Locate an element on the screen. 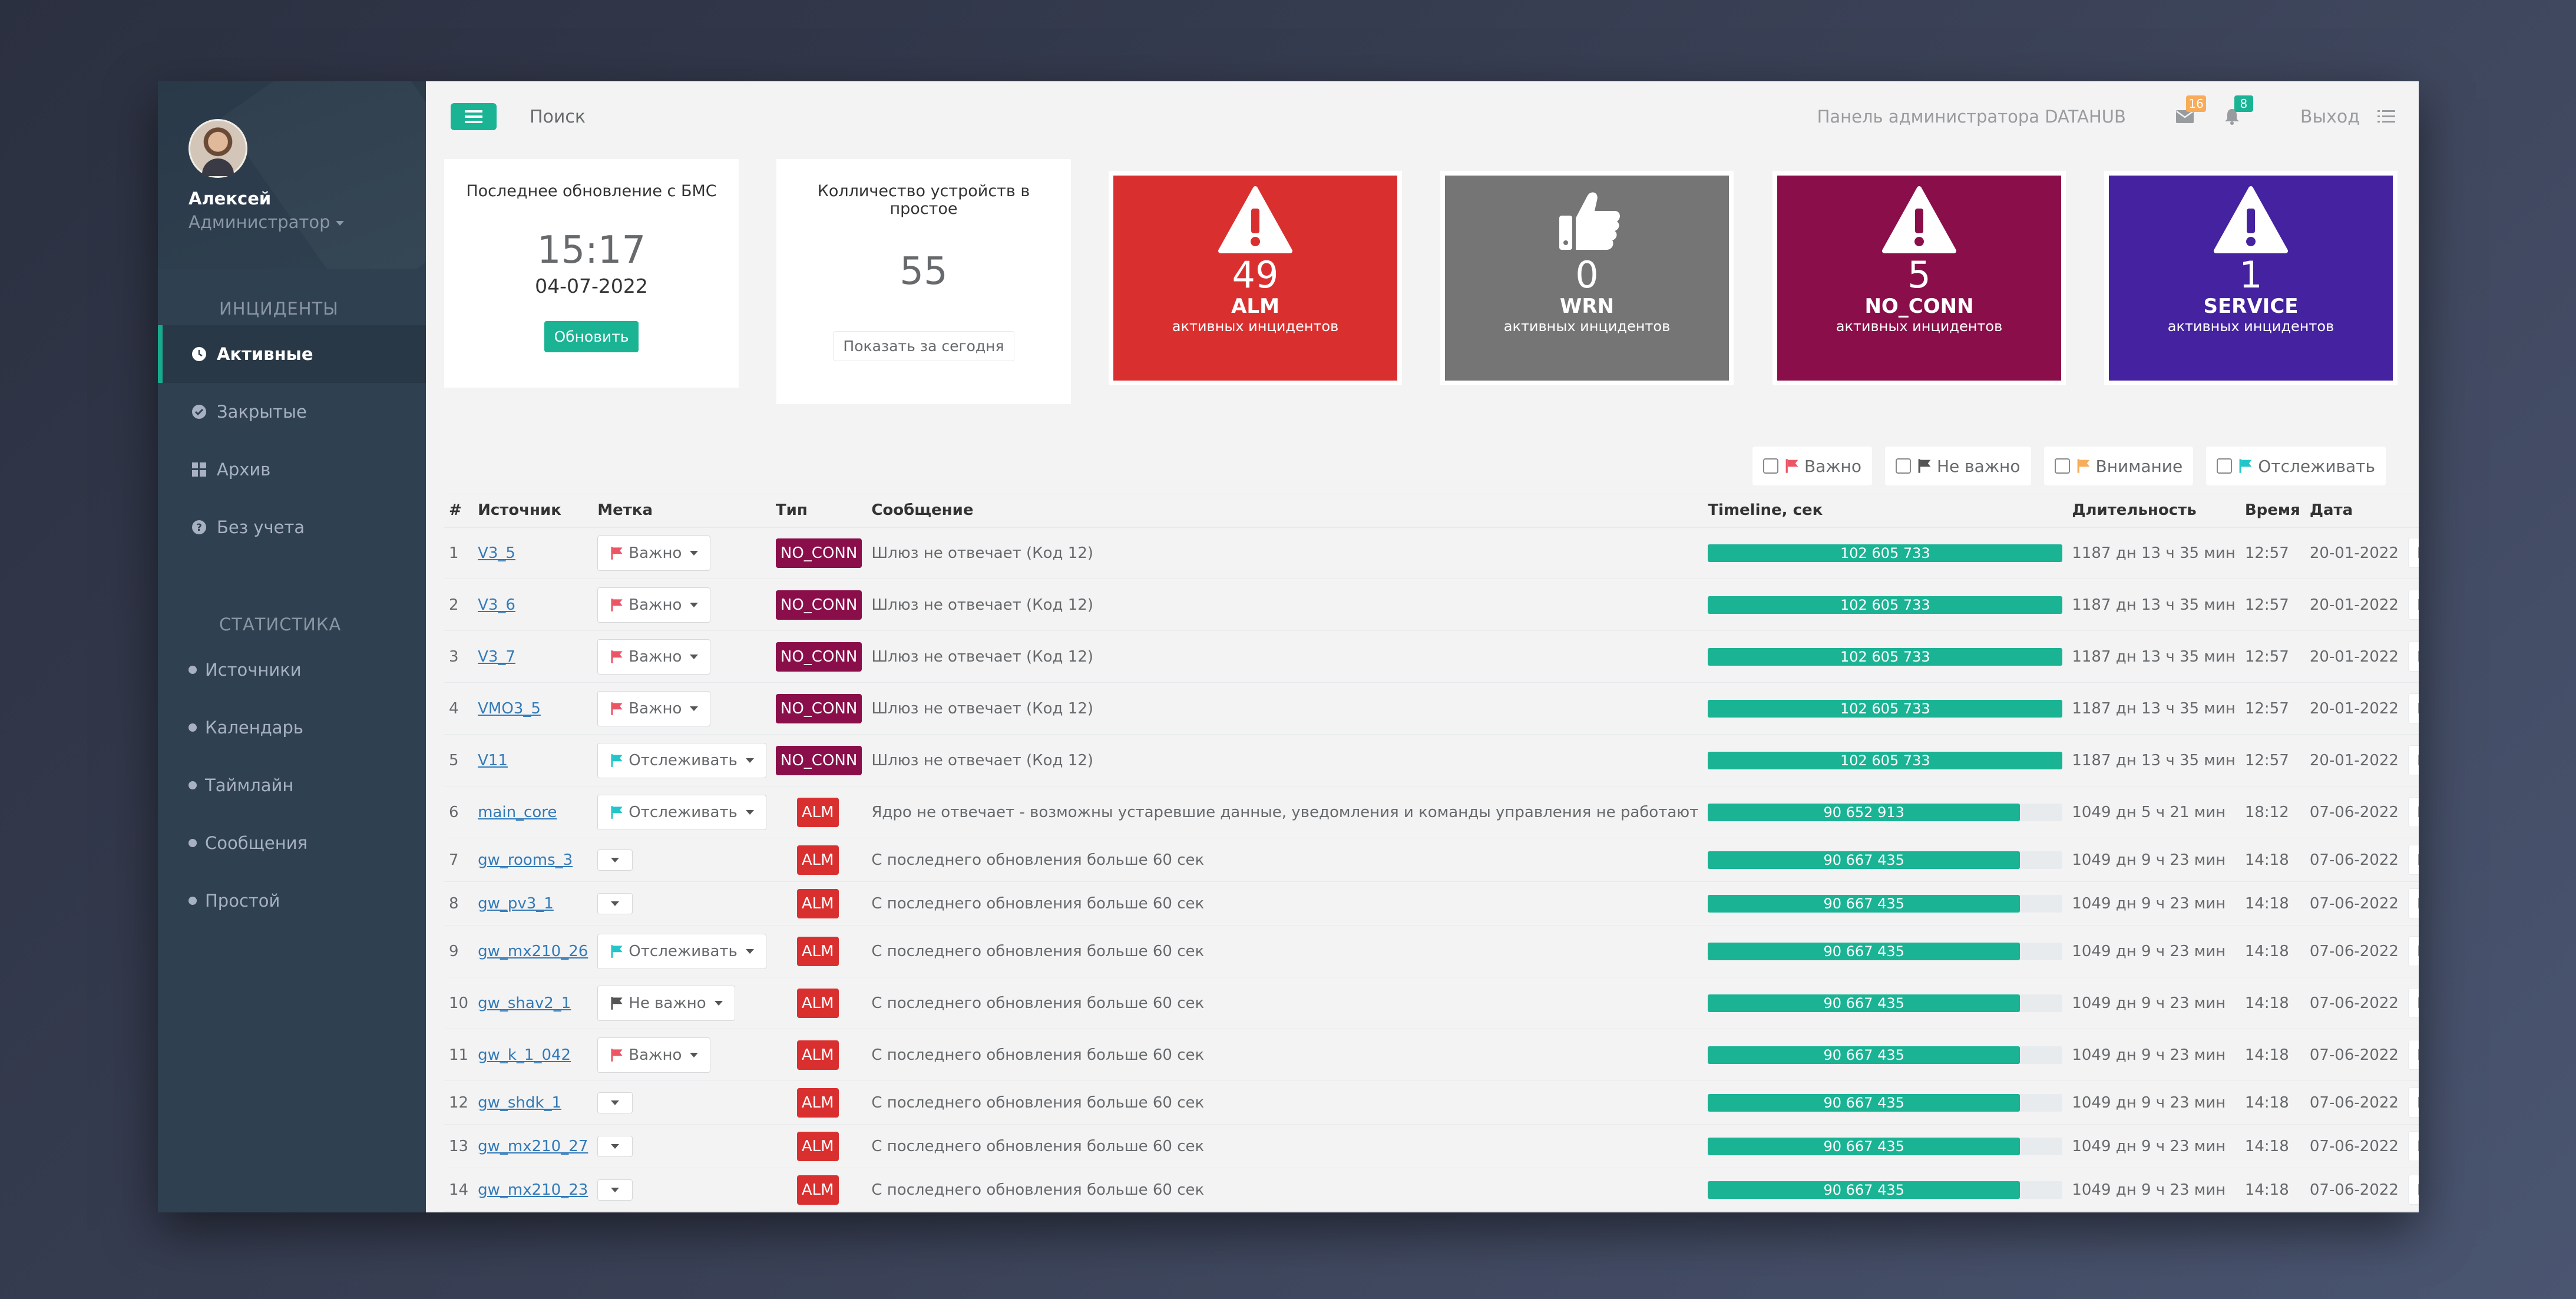 The image size is (2576, 1299). column-header-2: Метка is located at coordinates (682, 511).